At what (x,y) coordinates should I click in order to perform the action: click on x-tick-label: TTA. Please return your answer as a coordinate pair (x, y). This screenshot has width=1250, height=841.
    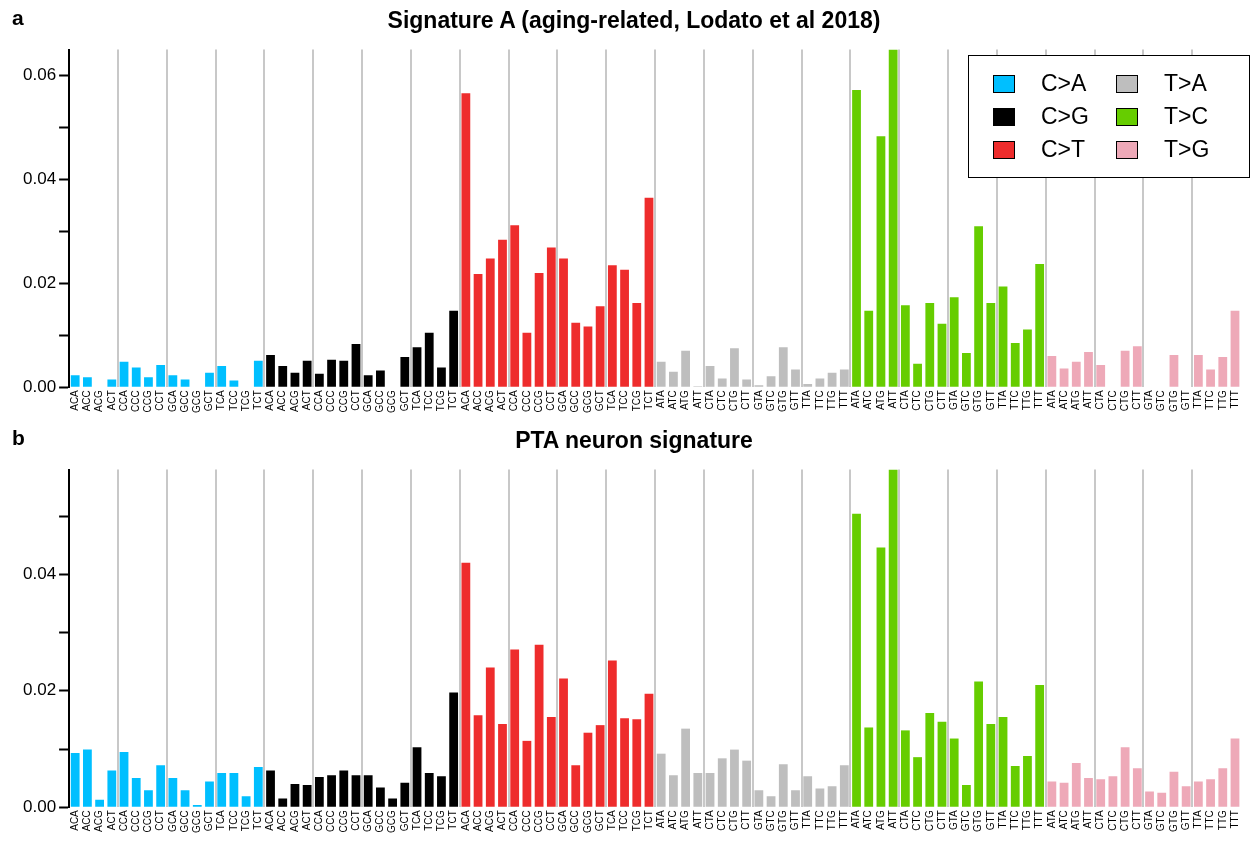
    Looking at the image, I should click on (807, 819).